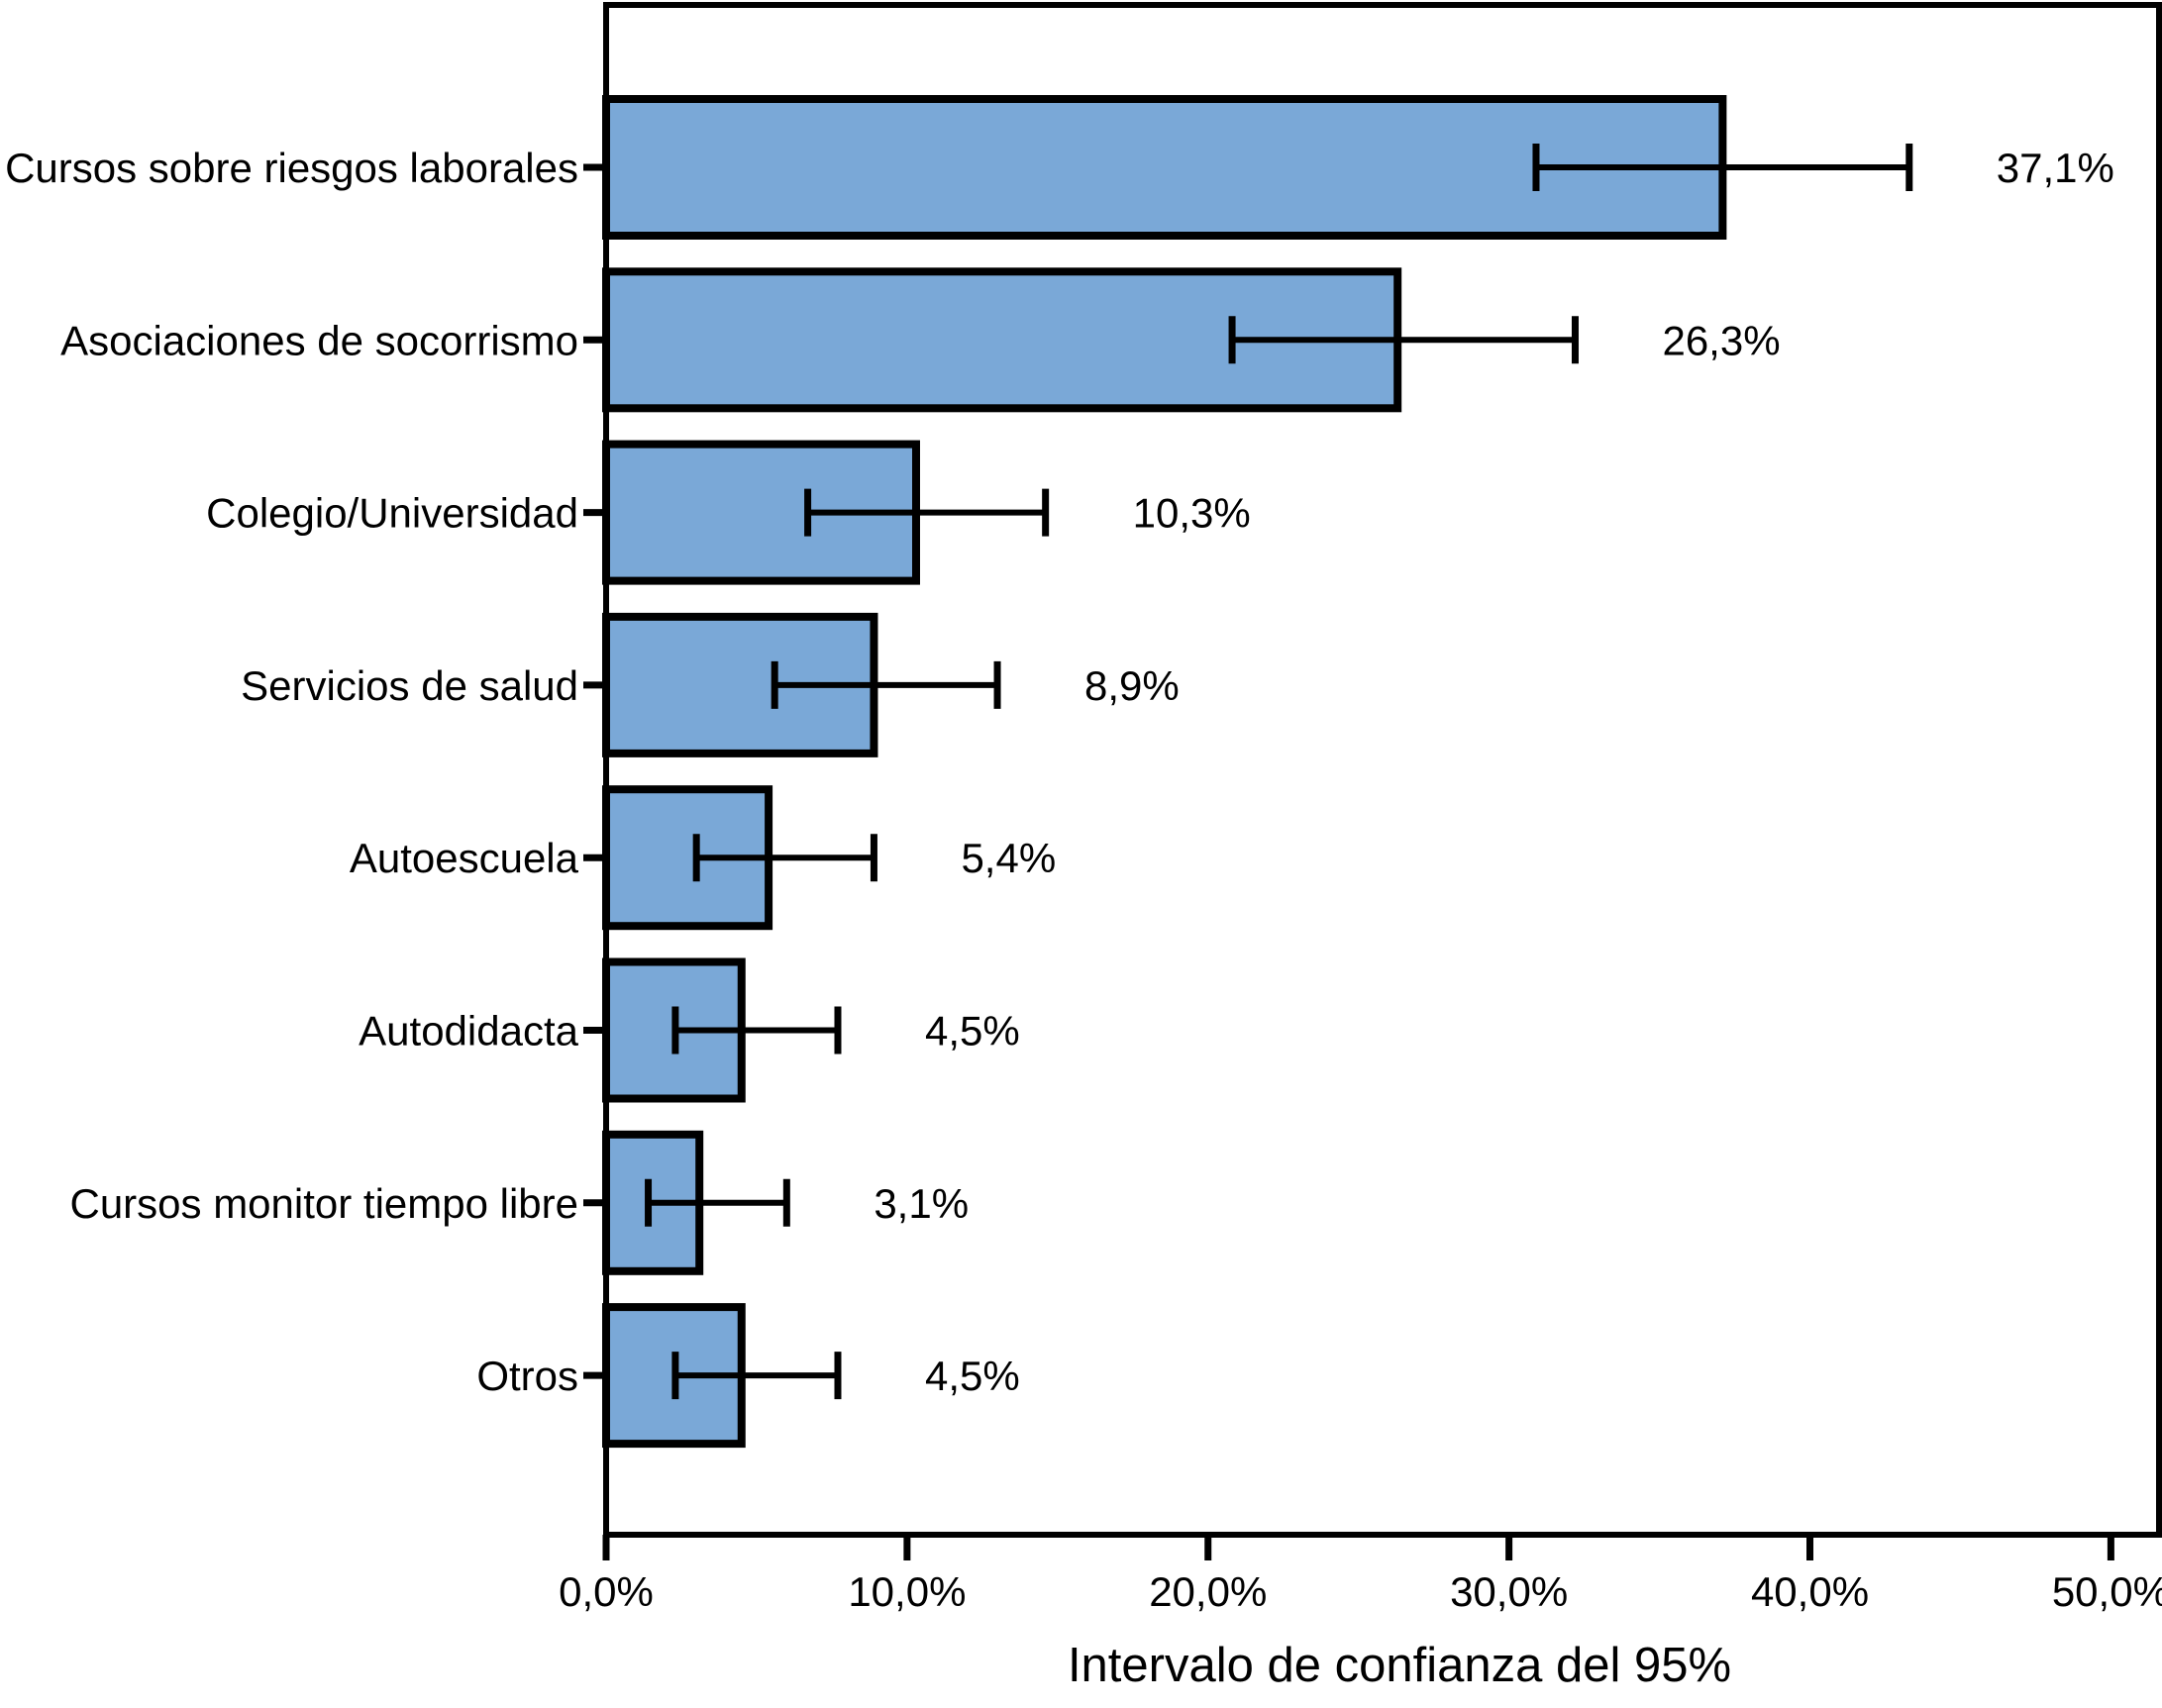 The width and height of the screenshot is (2162, 1708). Describe the element at coordinates (606, 1591) in the screenshot. I see `x-axis-tick-label: 0,0%` at that location.